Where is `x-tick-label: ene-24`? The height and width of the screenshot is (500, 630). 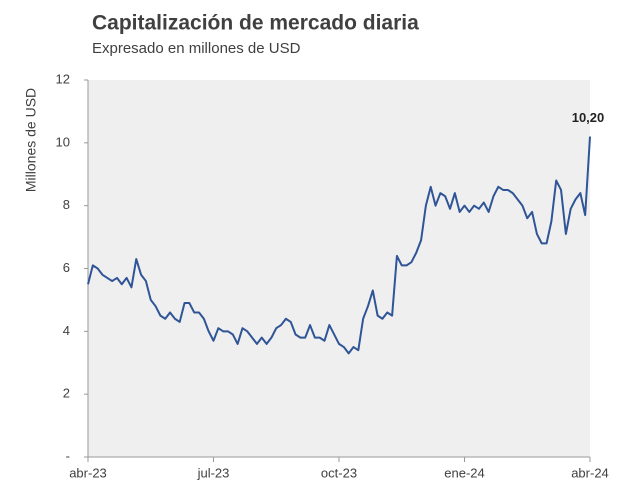 x-tick-label: ene-24 is located at coordinates (464, 472).